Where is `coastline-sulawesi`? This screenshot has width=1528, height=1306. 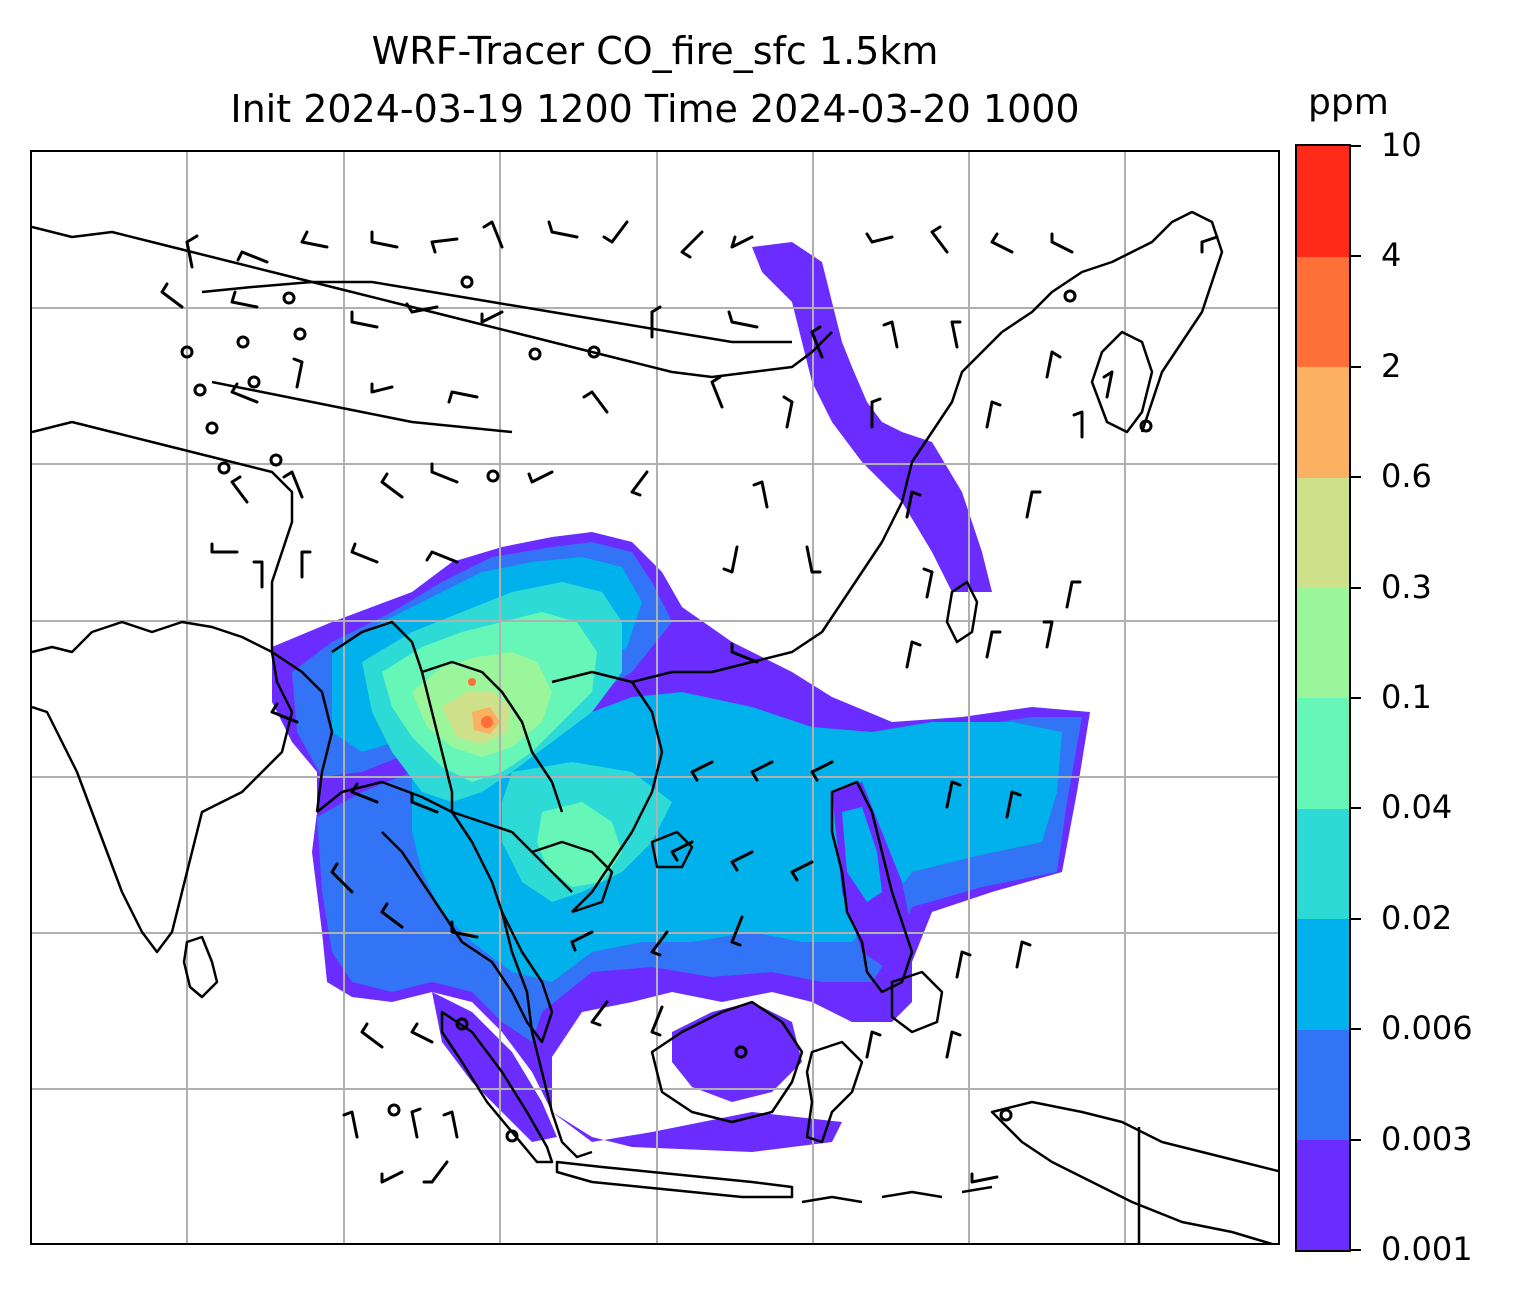 coastline-sulawesi is located at coordinates (834, 1092).